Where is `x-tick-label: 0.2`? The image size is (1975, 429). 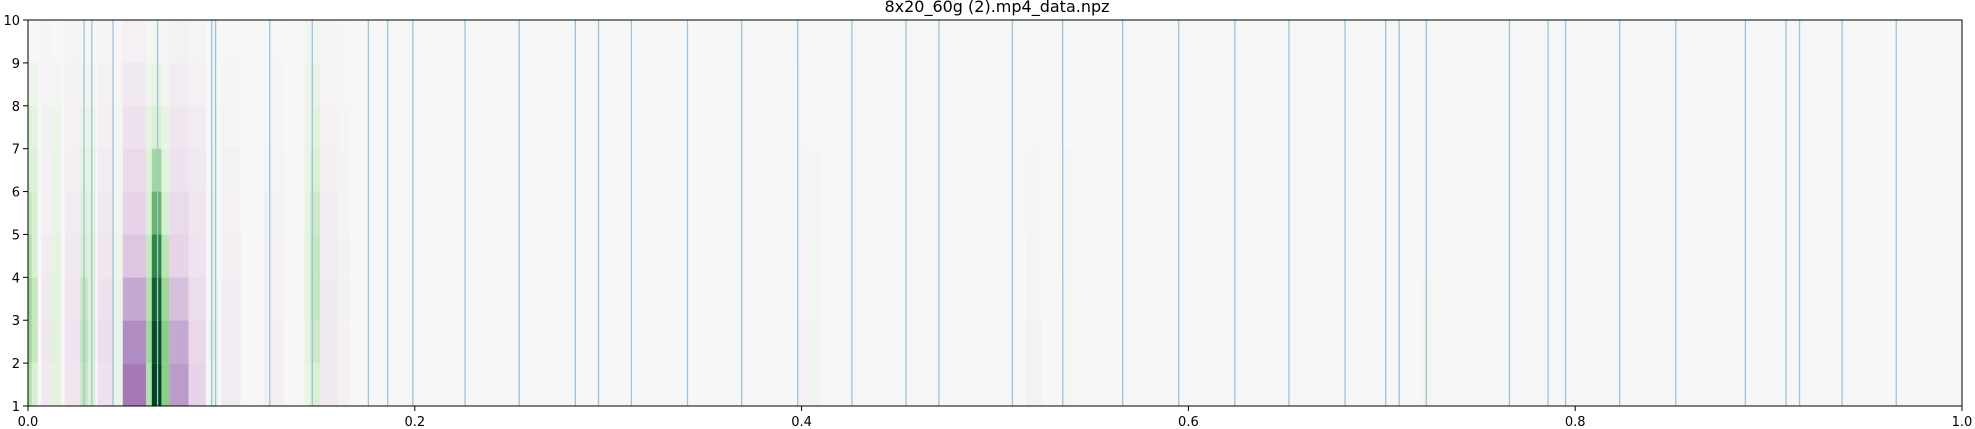 x-tick-label: 0.2 is located at coordinates (414, 422).